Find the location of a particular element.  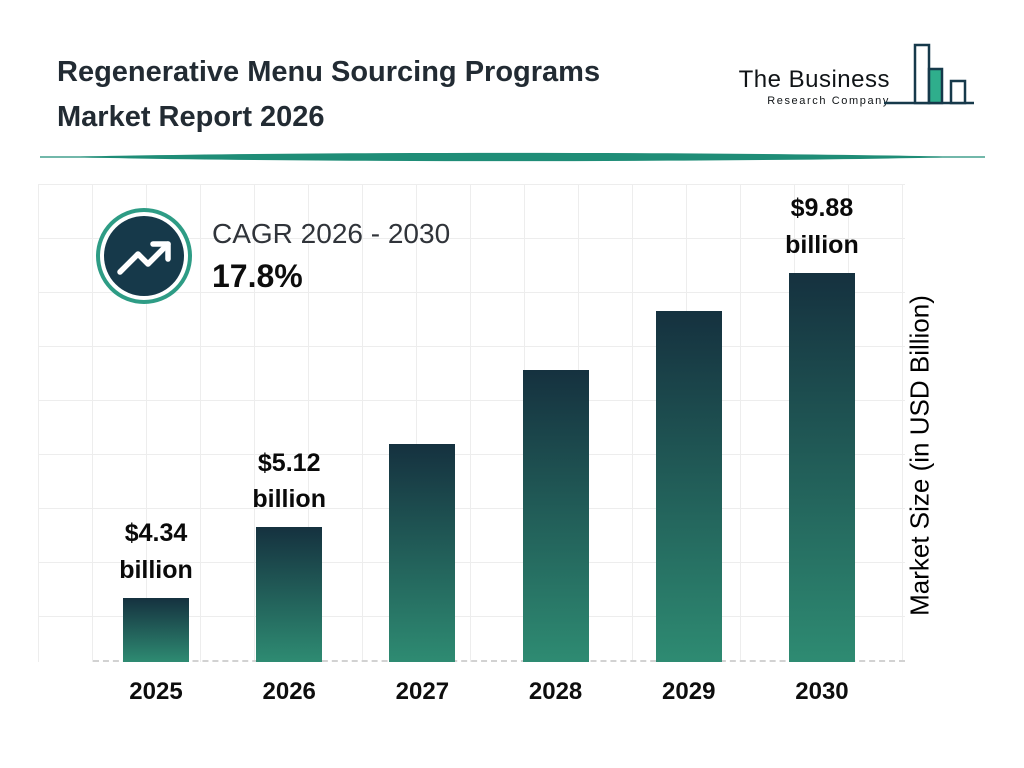

company-logo-text: The Business Research Company is located at coordinates (814, 86).